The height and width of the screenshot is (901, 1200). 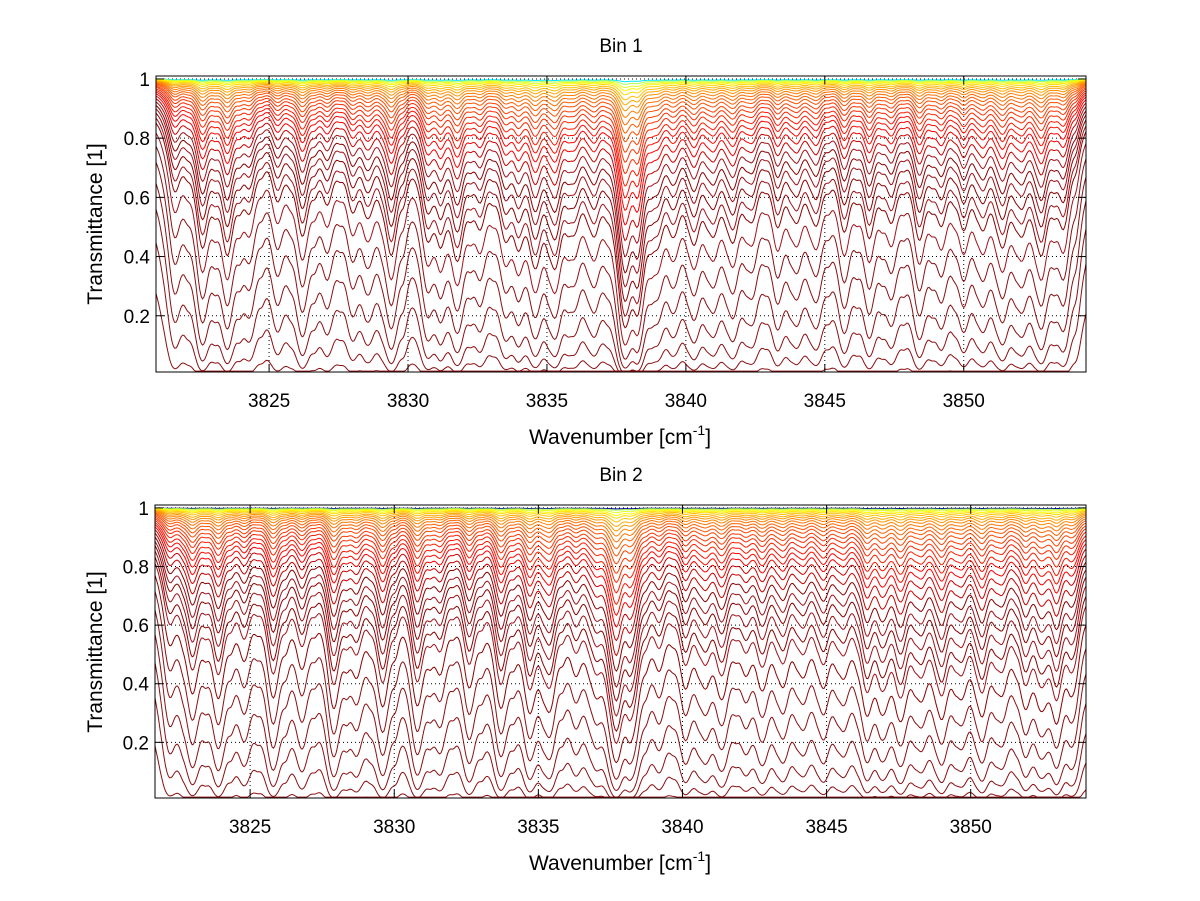 What do you see at coordinates (620, 46) in the screenshot?
I see `subplot-title: Bin 1` at bounding box center [620, 46].